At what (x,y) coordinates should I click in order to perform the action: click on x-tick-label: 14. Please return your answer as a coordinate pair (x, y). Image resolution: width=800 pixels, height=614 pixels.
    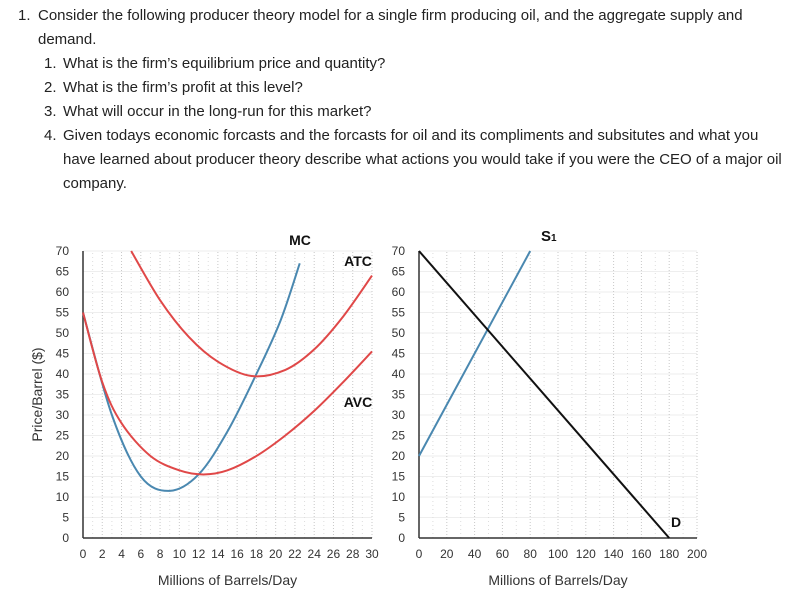
    Looking at the image, I should click on (218, 554).